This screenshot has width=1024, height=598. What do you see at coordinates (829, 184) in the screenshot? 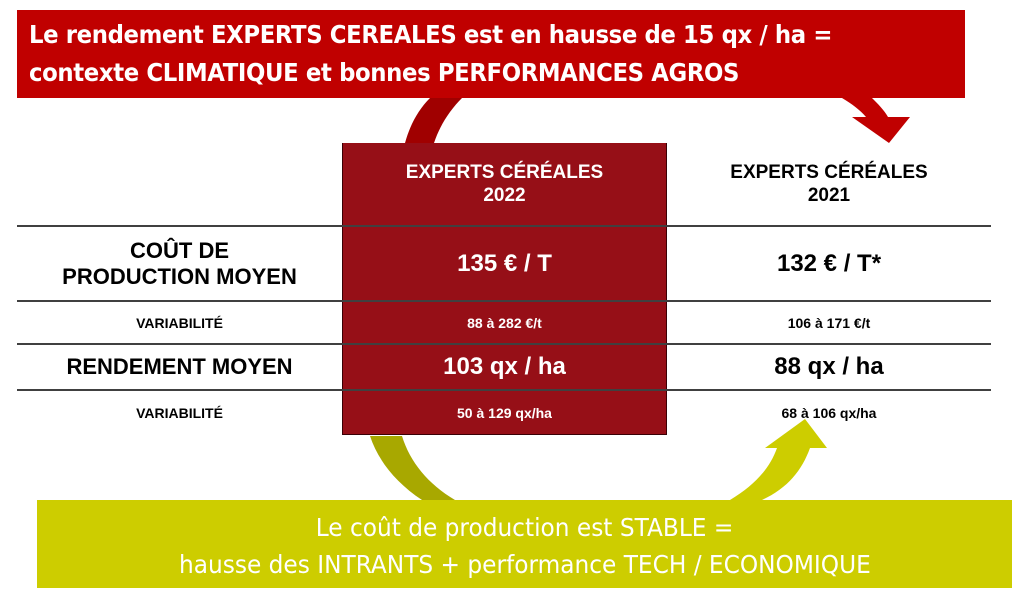
I see `column-header-2021: EXPERTS CÉRÉALES 2021` at bounding box center [829, 184].